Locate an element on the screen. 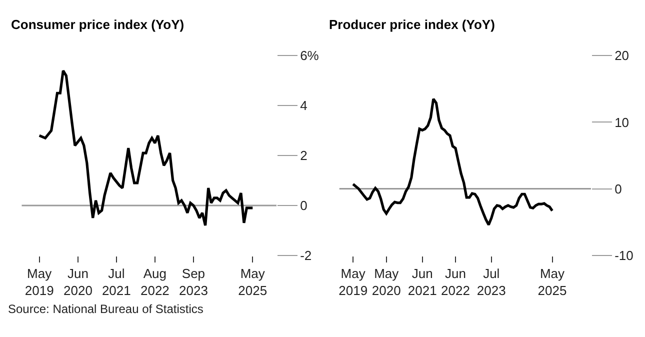 The width and height of the screenshot is (645, 337). y-tick-label: 10 is located at coordinates (622, 122).